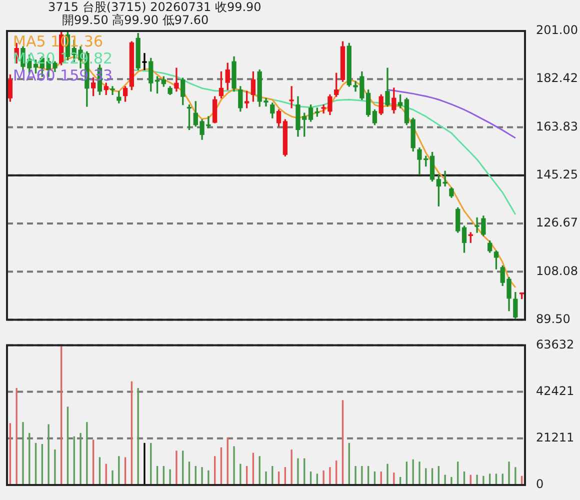 Image resolution: width=580 pixels, height=500 pixels. What do you see at coordinates (555, 391) in the screenshot?
I see `y-tick-label: 42421` at bounding box center [555, 391].